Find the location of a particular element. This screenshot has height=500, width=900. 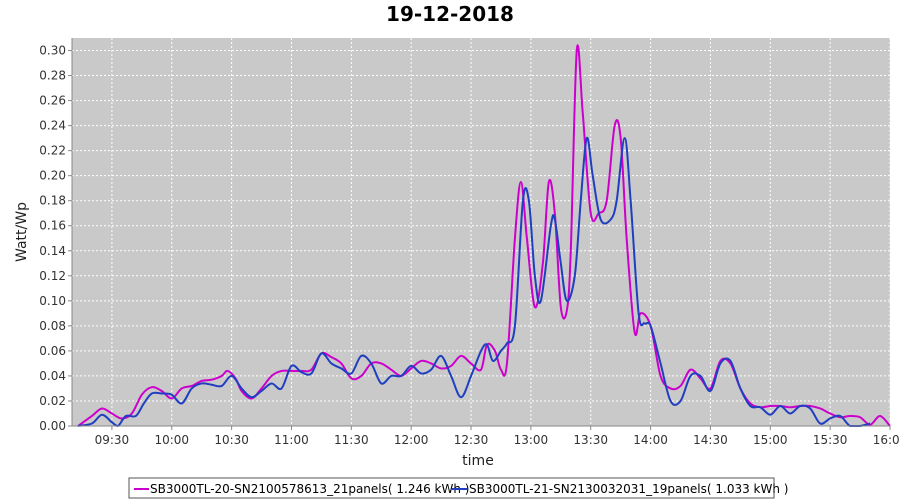

y-tick-label: 0.28 is located at coordinates (52, 76).